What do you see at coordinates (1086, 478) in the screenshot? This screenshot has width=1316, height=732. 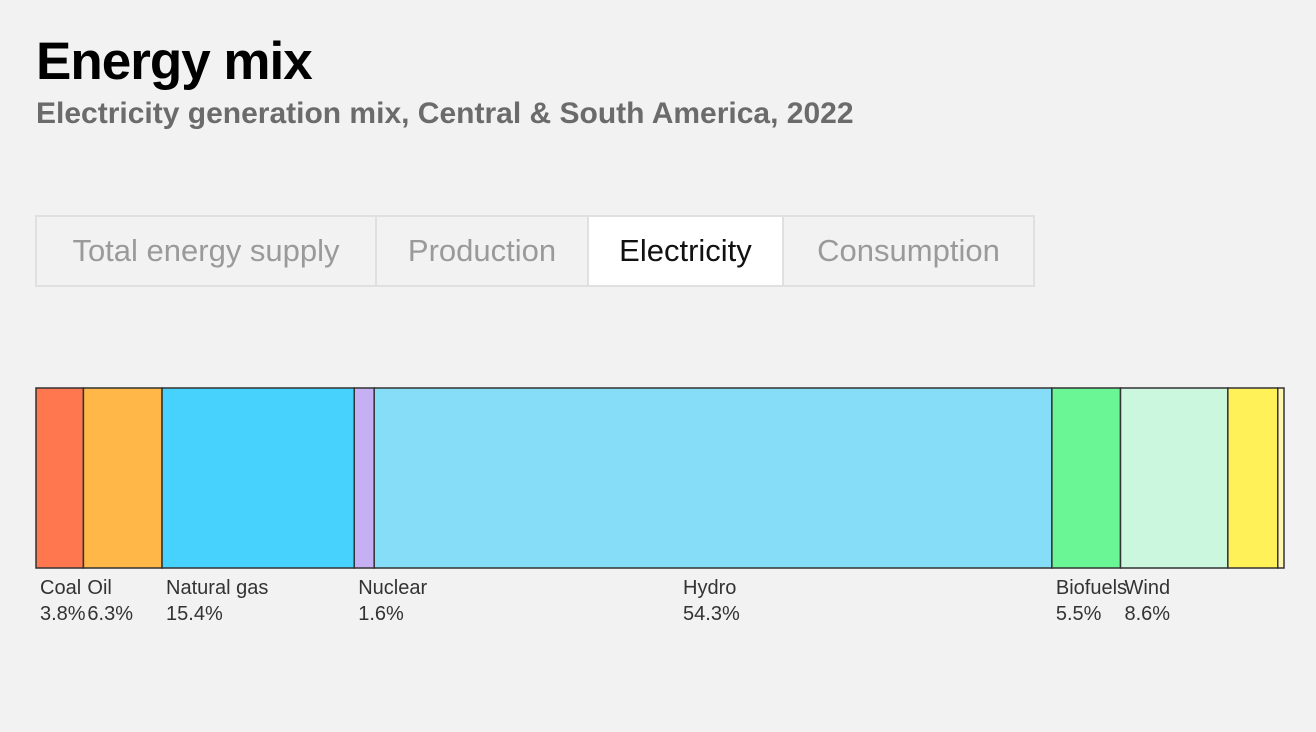 I see `bar-segment-biofuels` at bounding box center [1086, 478].